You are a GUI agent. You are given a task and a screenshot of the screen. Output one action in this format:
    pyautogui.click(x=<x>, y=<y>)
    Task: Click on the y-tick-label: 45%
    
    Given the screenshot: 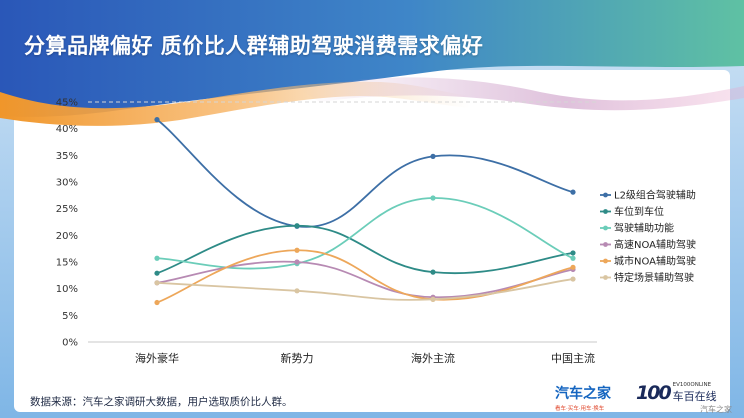 What is the action you would take?
    pyautogui.click(x=67, y=103)
    